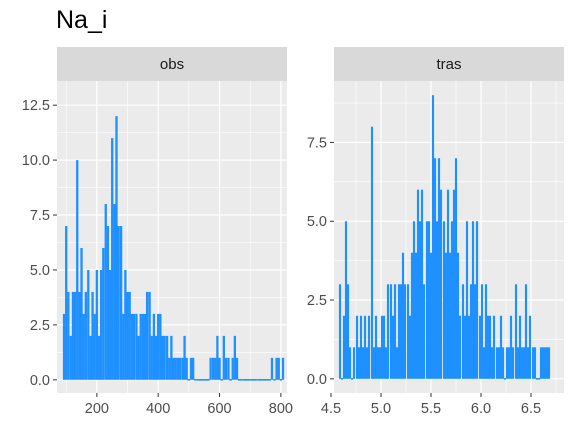 The image size is (576, 432). I want to click on x-tick-label: 6.0, so click(481, 409).